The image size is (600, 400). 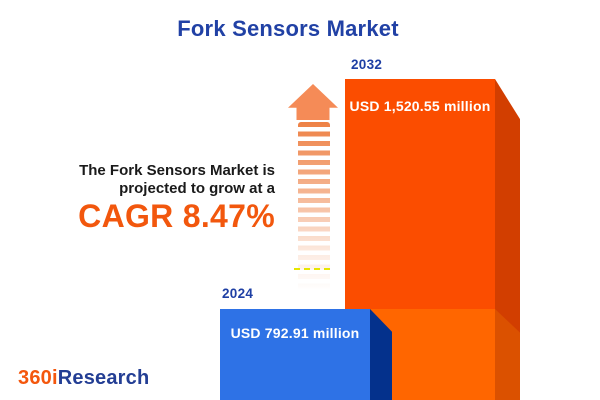 I want to click on bar-2032-year-label: 2032, so click(x=367, y=64).